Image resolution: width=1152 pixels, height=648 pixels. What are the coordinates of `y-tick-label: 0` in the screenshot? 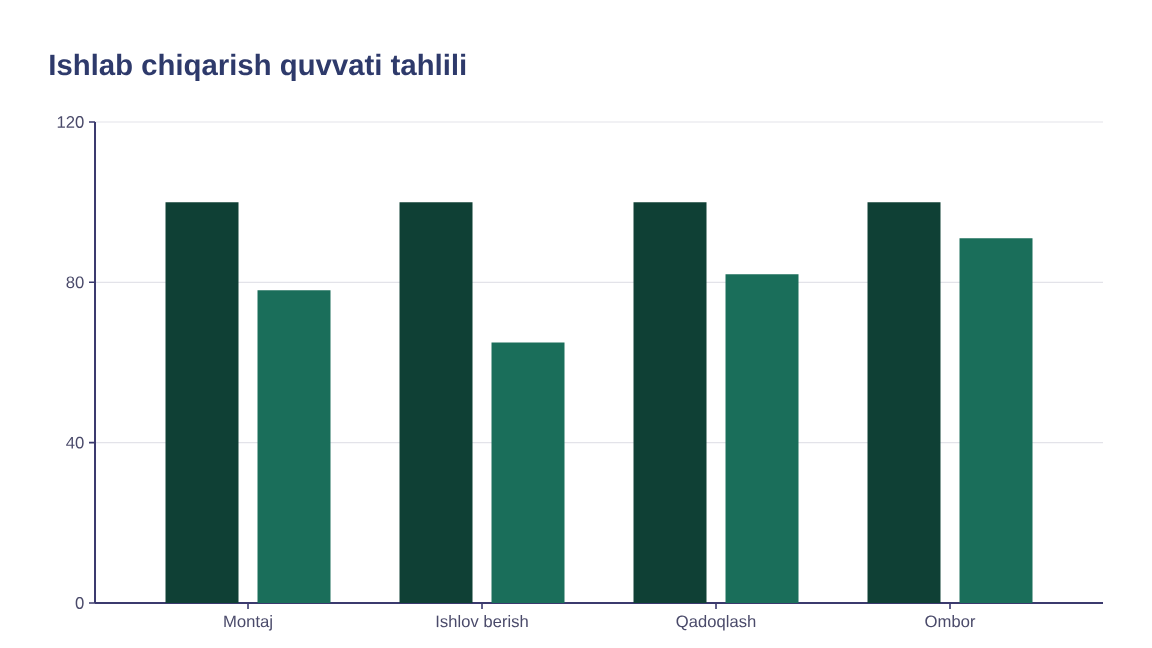 It's located at (79, 603).